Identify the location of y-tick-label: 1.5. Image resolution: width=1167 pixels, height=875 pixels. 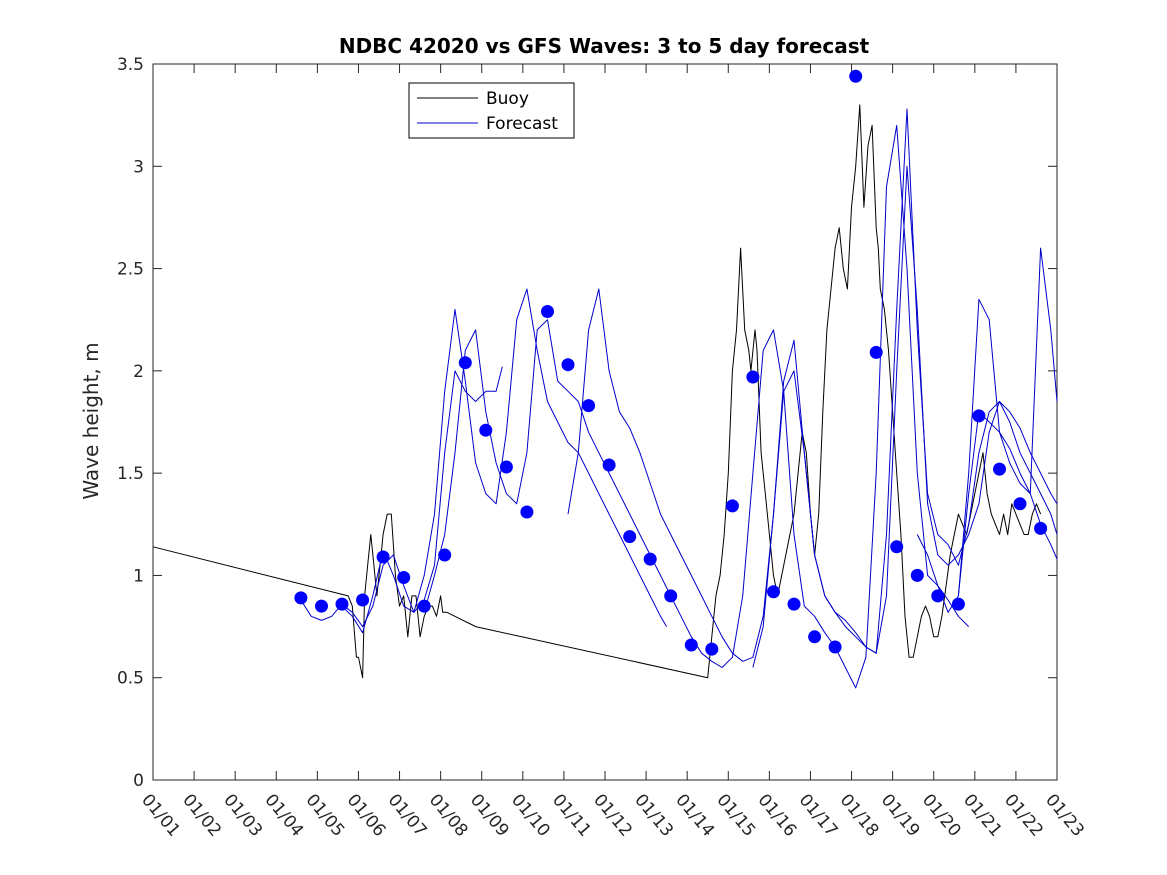
(130, 474).